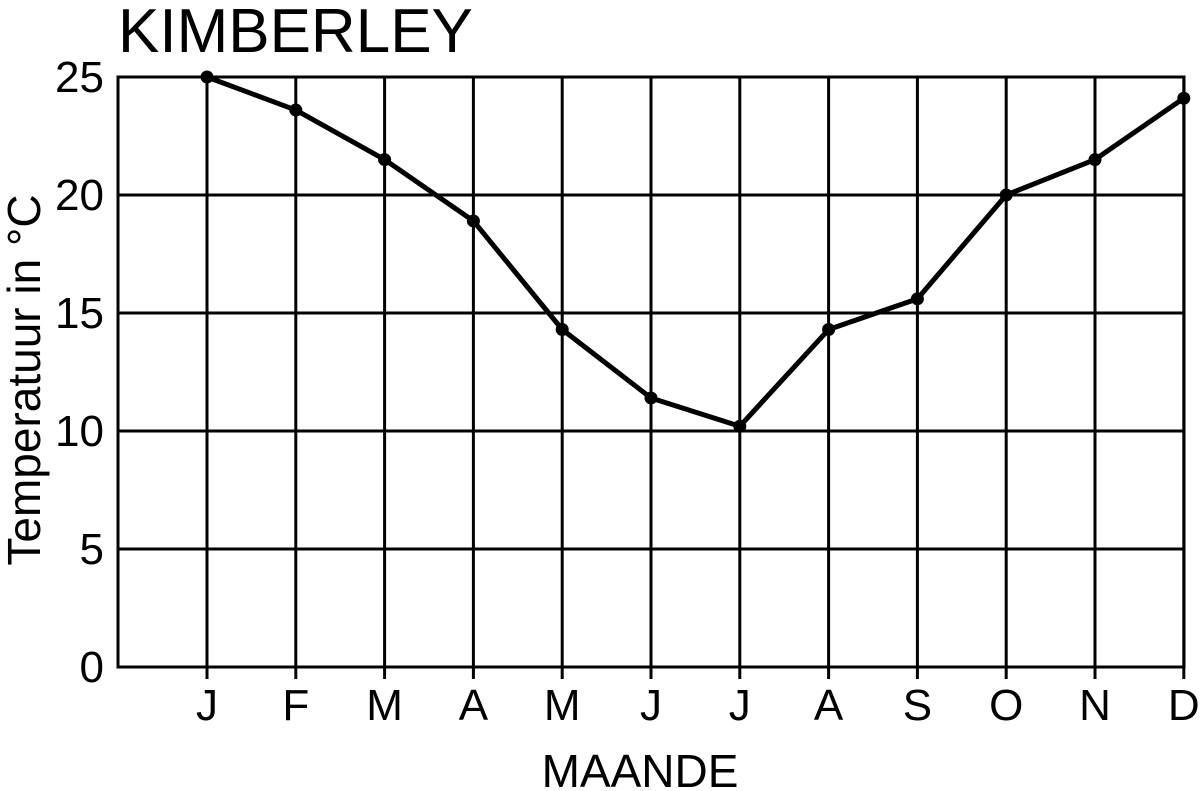 The width and height of the screenshot is (1200, 791). What do you see at coordinates (1006, 705) in the screenshot?
I see `x-tick-label: O` at bounding box center [1006, 705].